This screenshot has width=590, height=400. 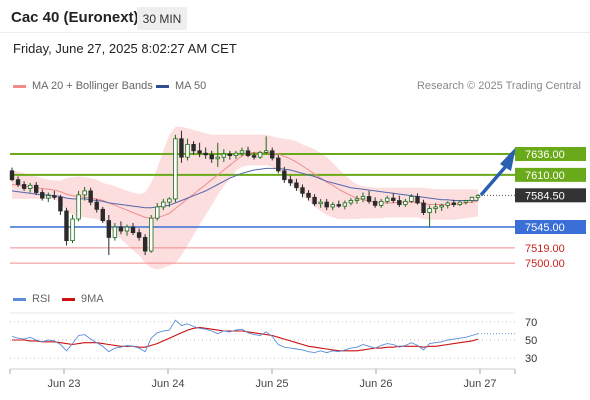 I want to click on legend-rsi-ma-label: 9MA, so click(x=92, y=299).